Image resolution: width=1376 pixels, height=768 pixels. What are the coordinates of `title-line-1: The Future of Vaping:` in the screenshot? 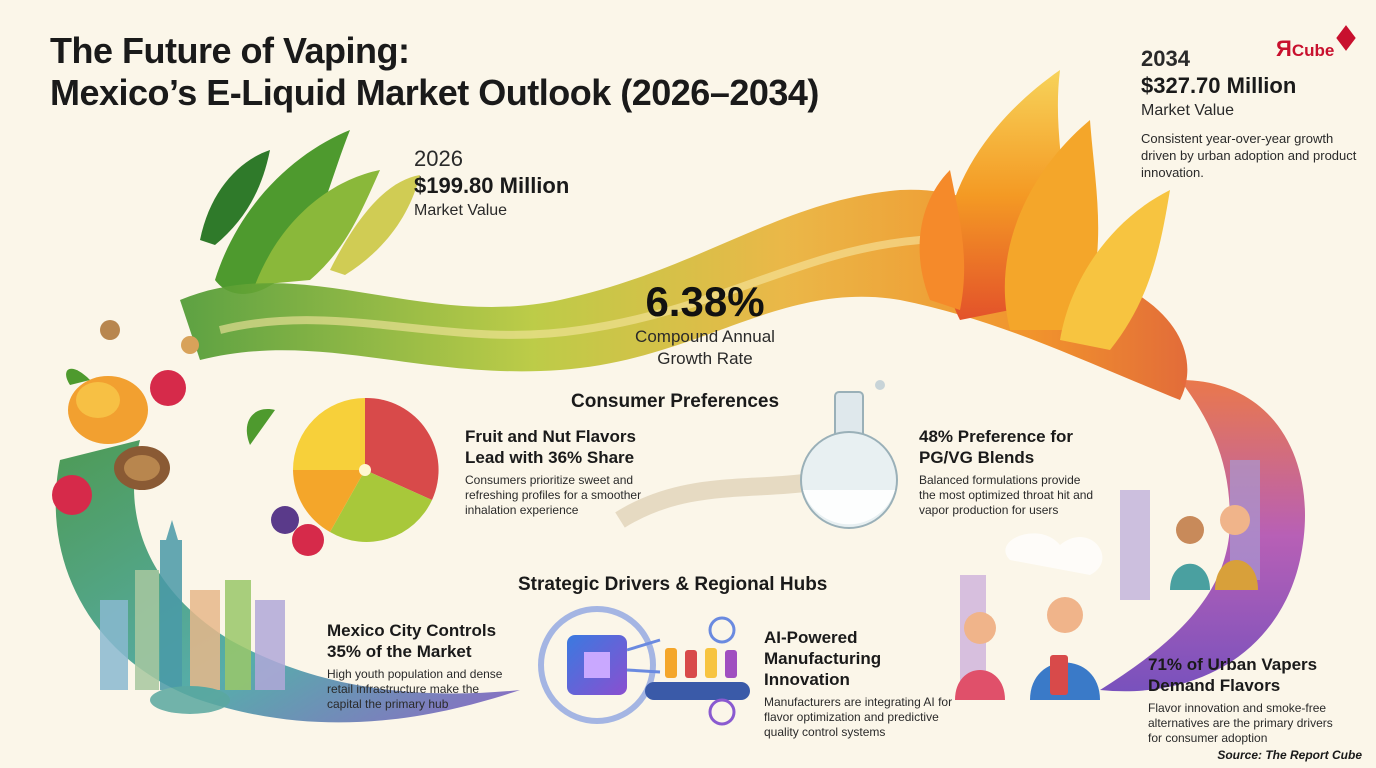 It's located at (230, 50).